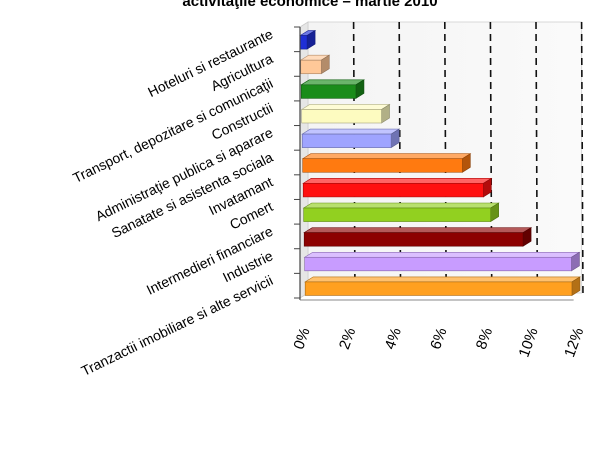  What do you see at coordinates (309, 5) in the screenshot?
I see `chart-title: activităţile economice – martie 2010` at bounding box center [309, 5].